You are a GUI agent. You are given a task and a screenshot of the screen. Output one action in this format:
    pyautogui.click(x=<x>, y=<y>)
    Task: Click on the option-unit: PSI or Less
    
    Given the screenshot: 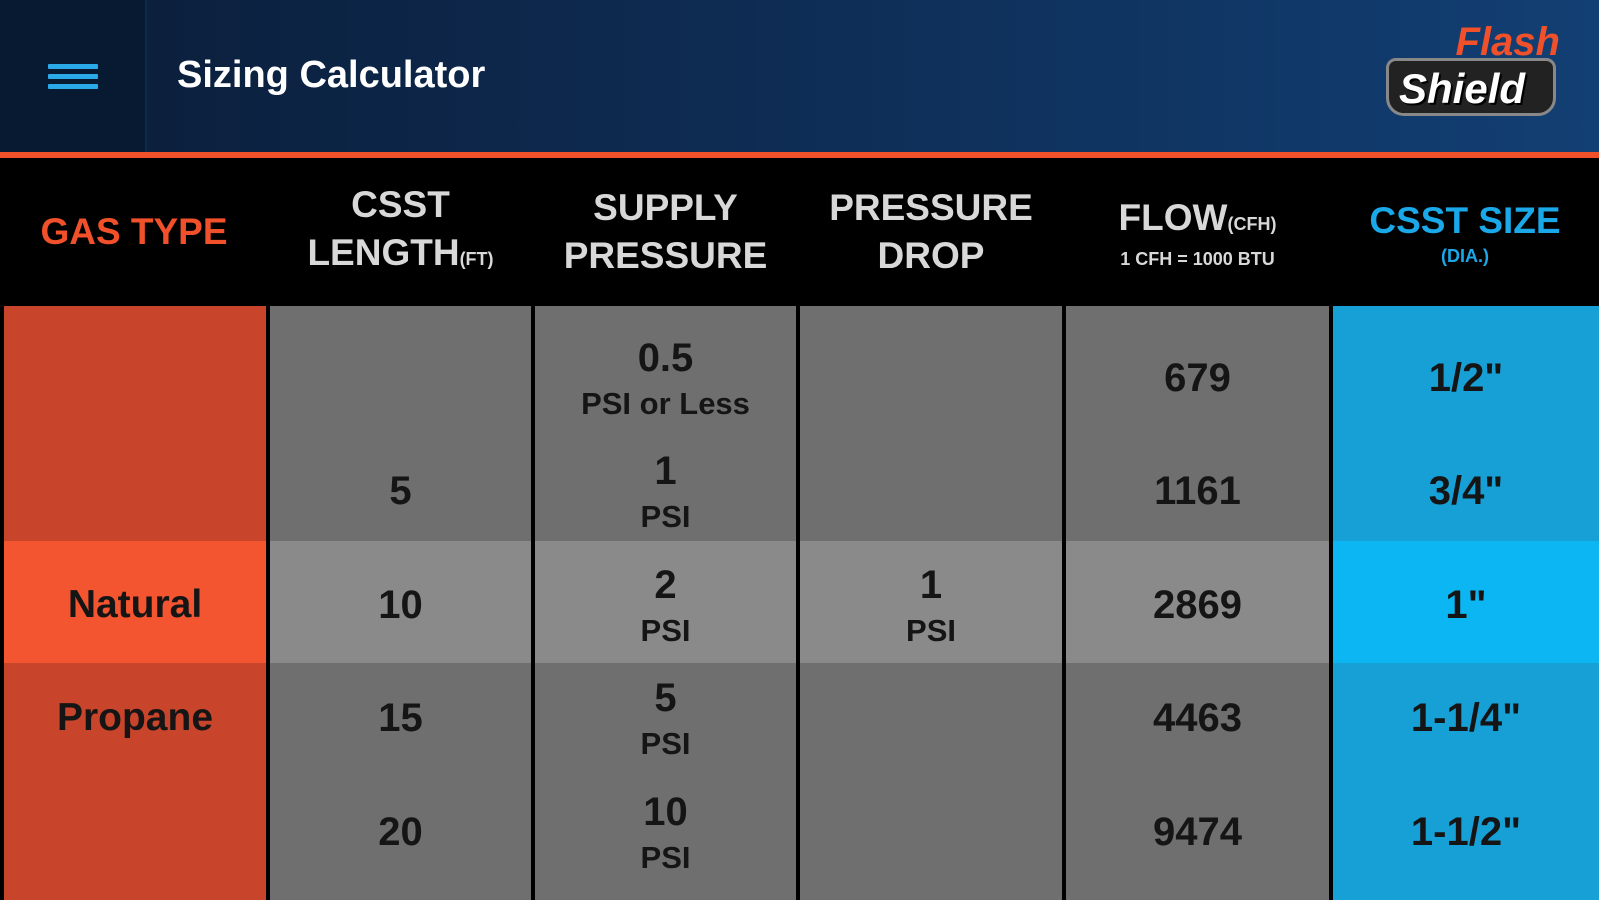 What is the action you would take?
    pyautogui.click(x=665, y=403)
    